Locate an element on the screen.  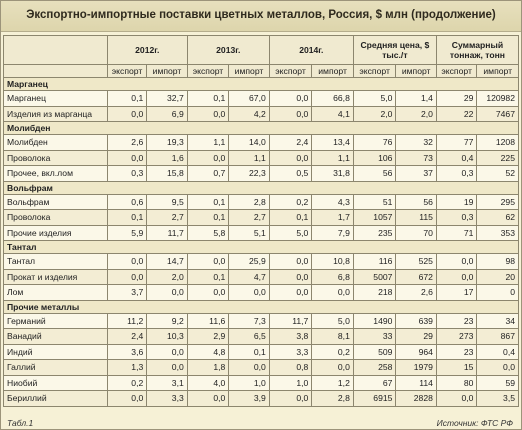
table-cell: 225 is located at coordinates (497, 157).